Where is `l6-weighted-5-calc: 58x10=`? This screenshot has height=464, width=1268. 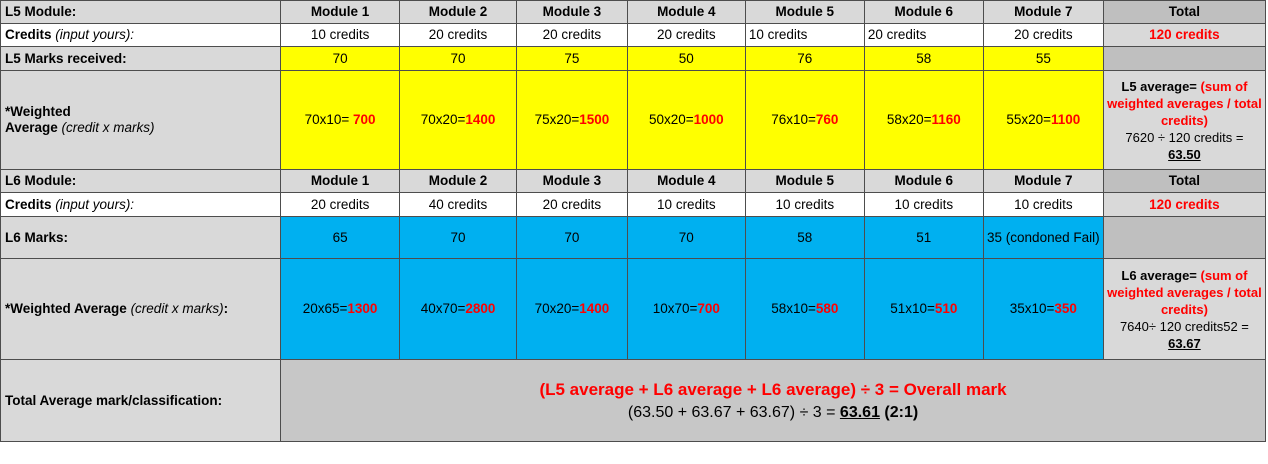
l6-weighted-5-calc: 58x10= is located at coordinates (793, 308).